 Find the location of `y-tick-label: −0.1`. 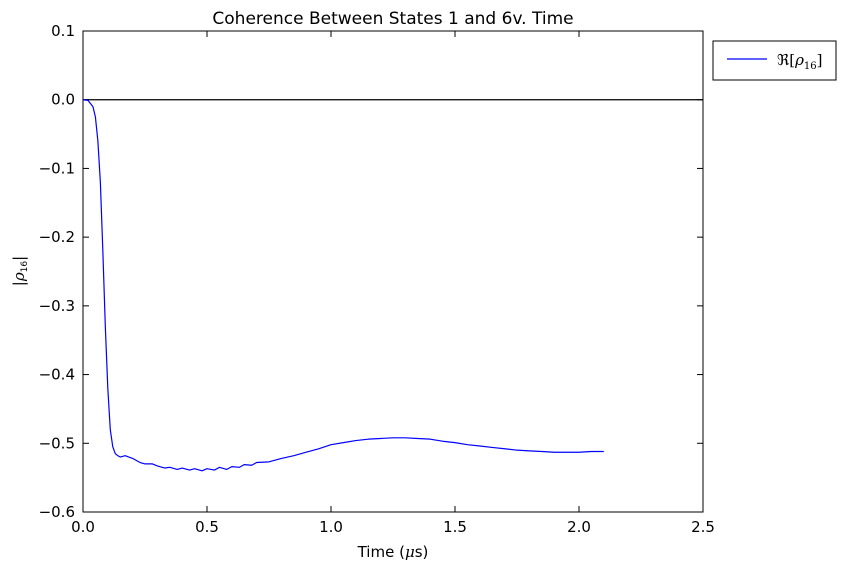

y-tick-label: −0.1 is located at coordinates (57, 168).